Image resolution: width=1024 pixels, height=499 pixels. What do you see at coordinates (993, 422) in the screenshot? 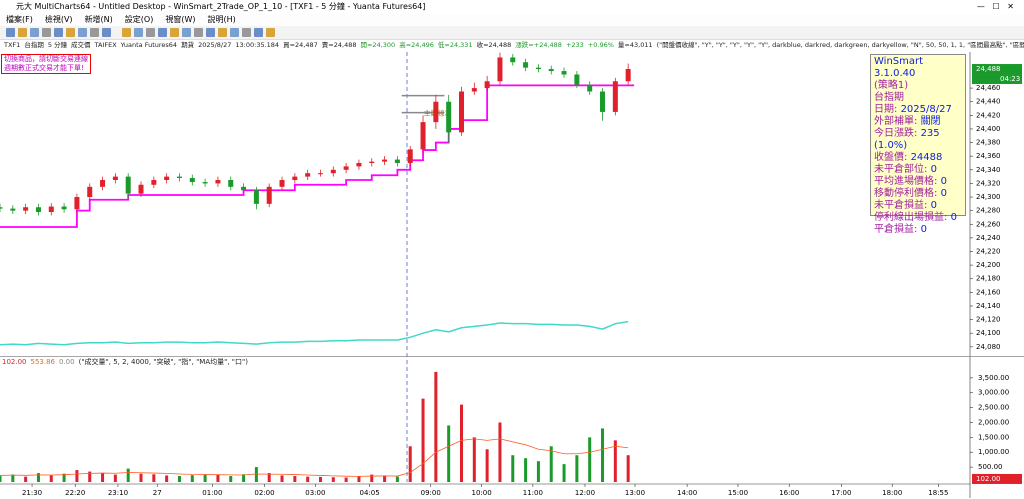
I see `y-tick-label: 2,000.00` at bounding box center [993, 422].